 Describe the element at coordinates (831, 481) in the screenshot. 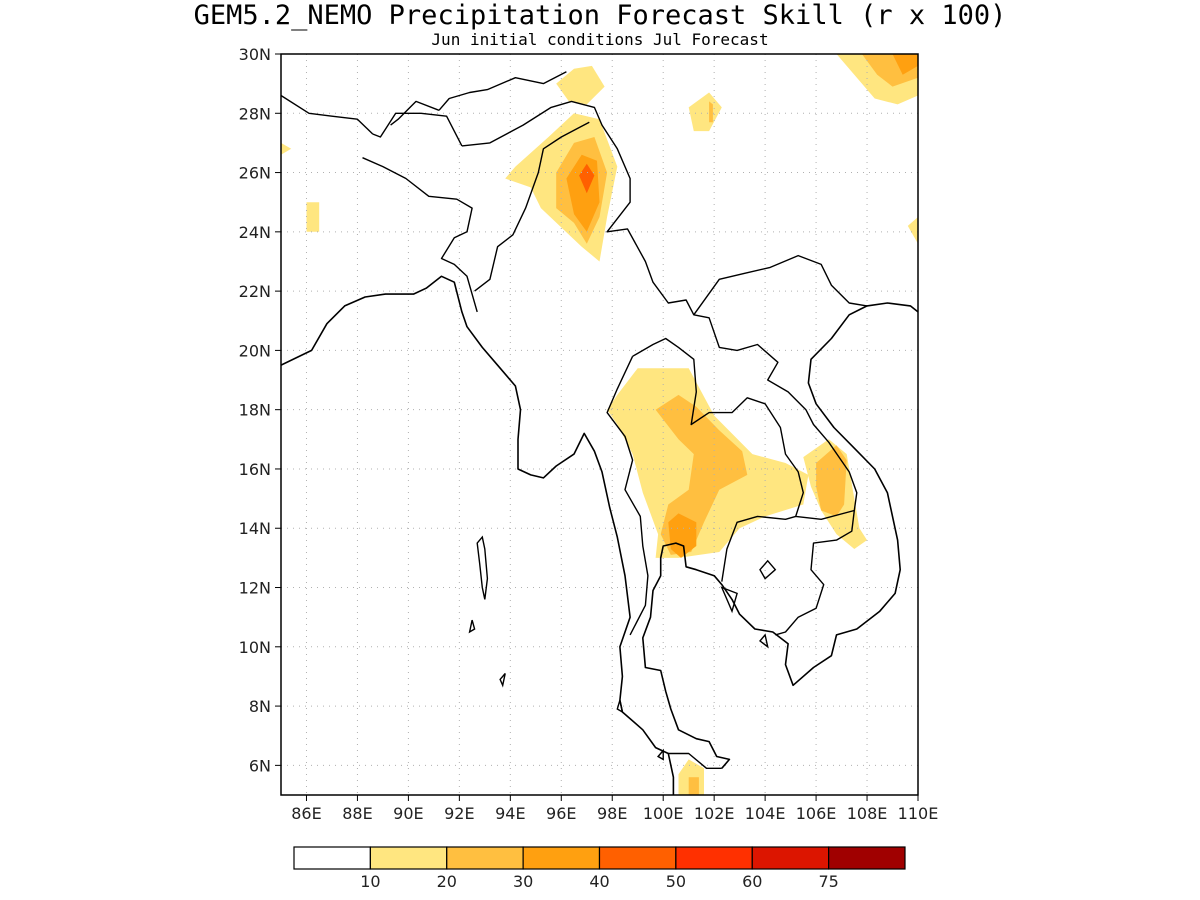

I see `skill-region-laos-cambodia-level2` at that location.